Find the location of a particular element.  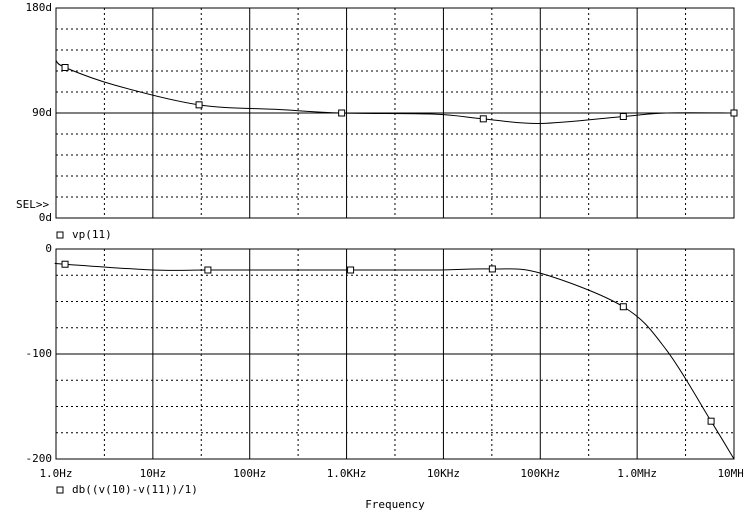

selection-marker: SEL>> is located at coordinates (32, 204).